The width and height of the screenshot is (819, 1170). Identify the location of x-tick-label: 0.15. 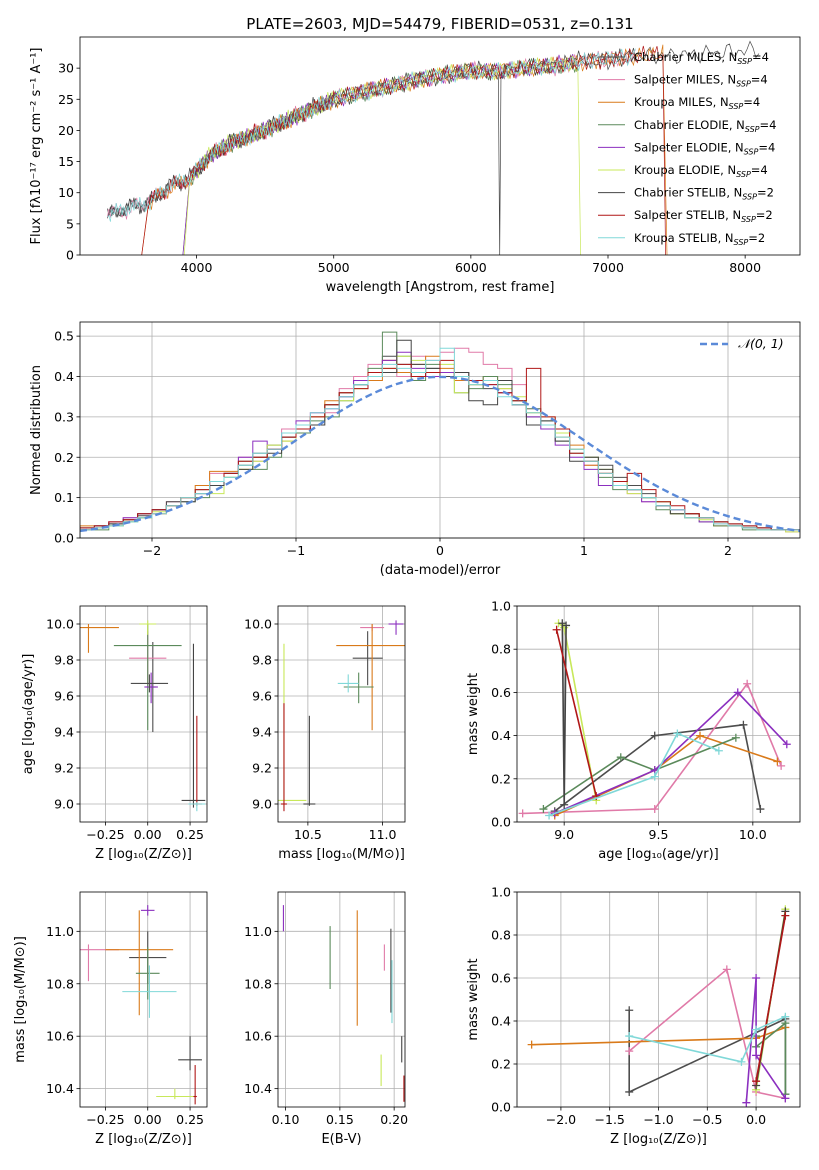
(340, 1119).